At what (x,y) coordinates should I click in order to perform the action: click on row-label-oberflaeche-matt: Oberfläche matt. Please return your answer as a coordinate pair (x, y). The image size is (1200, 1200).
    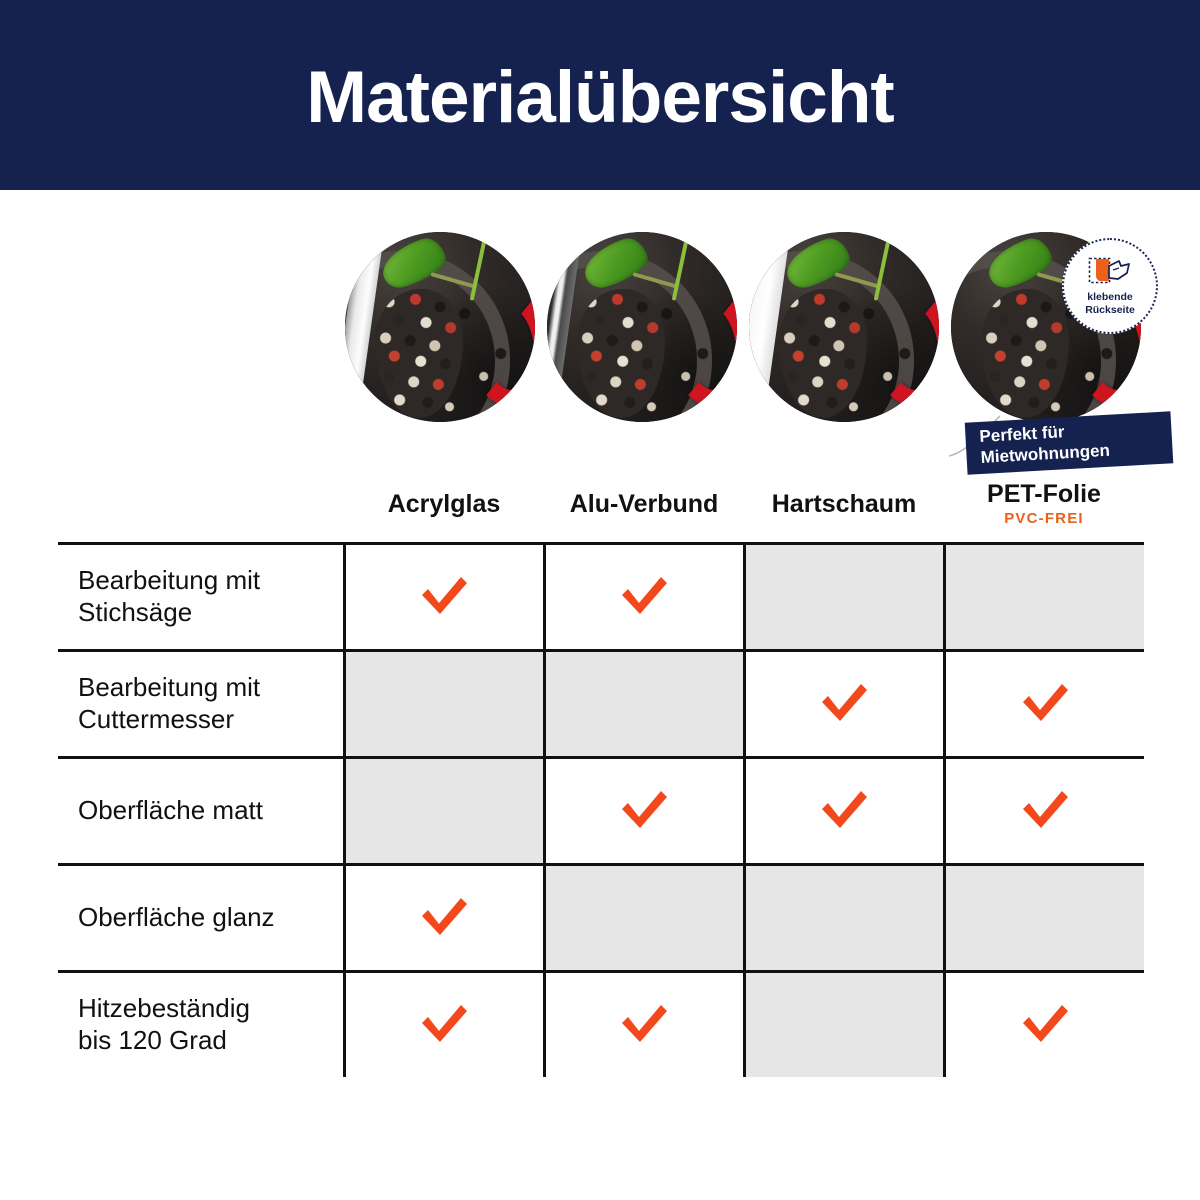
    Looking at the image, I should click on (201, 810).